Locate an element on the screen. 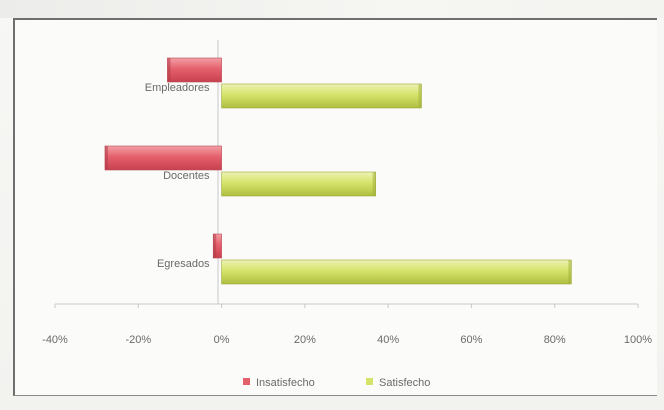 Image resolution: width=664 pixels, height=410 pixels. x-tick-label: 80% is located at coordinates (555, 340).